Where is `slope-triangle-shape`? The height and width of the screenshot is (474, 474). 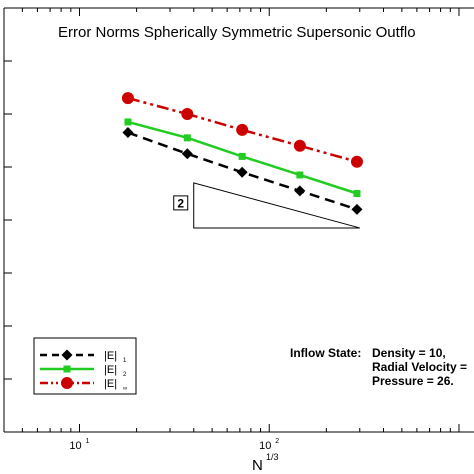
slope-triangle-shape is located at coordinates (276, 205).